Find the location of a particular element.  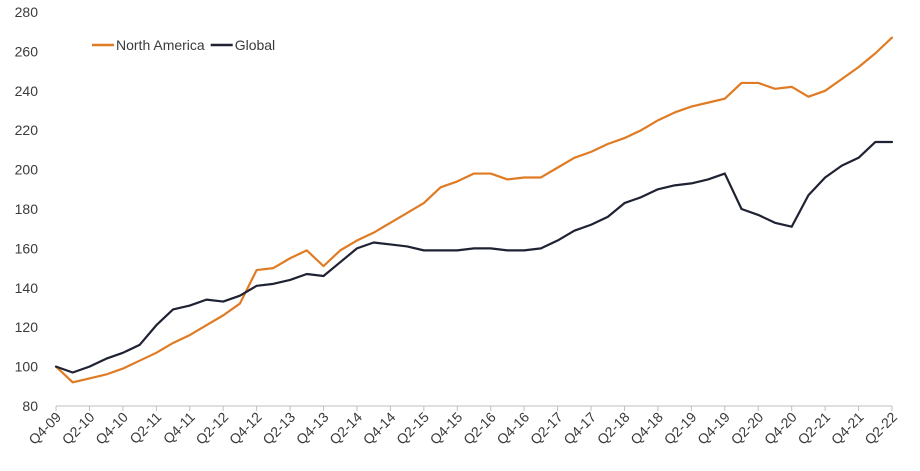

y-axis: 80 100 120 140 160 180 200 220 240 260 280 is located at coordinates (27, 209).